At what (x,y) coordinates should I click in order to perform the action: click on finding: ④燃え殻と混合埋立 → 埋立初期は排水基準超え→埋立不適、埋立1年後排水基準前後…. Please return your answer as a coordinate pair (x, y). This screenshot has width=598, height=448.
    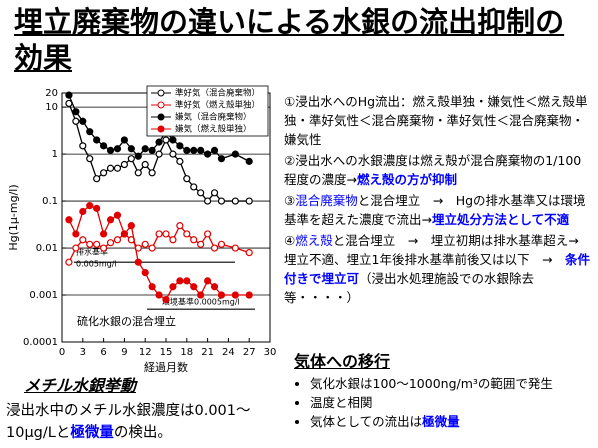
    Looking at the image, I should click on (437, 269).